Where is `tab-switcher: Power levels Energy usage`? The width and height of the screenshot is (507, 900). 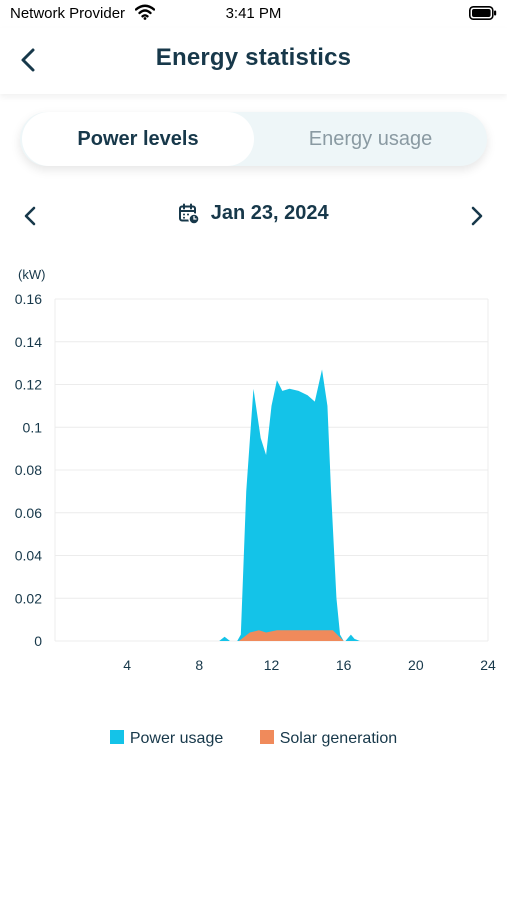 tab-switcher: Power levels Energy usage is located at coordinates (253, 139).